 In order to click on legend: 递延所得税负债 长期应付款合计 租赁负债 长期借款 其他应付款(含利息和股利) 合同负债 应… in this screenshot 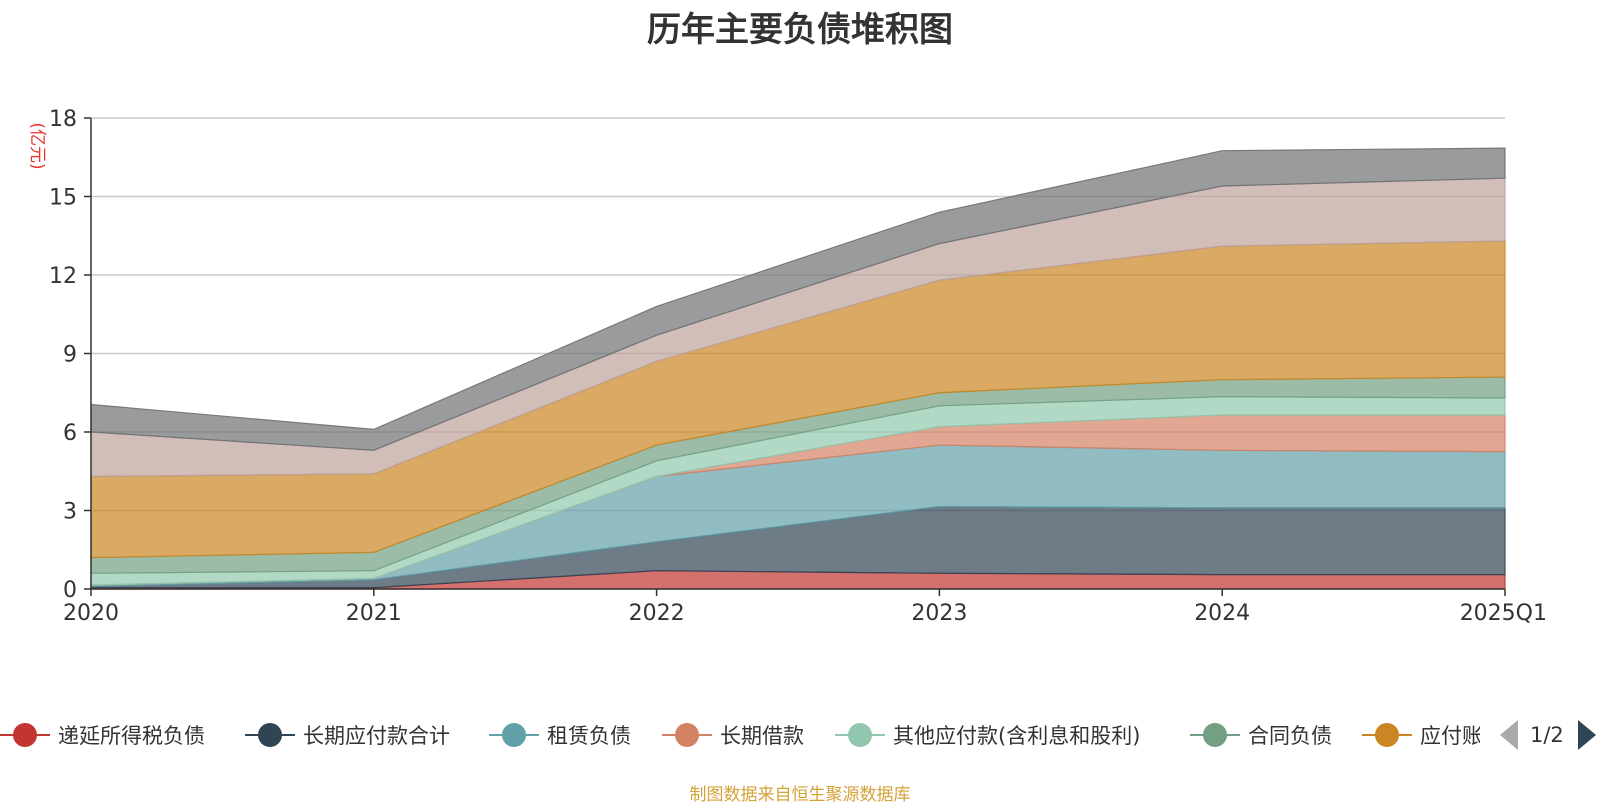, I will do `click(740, 735)`.